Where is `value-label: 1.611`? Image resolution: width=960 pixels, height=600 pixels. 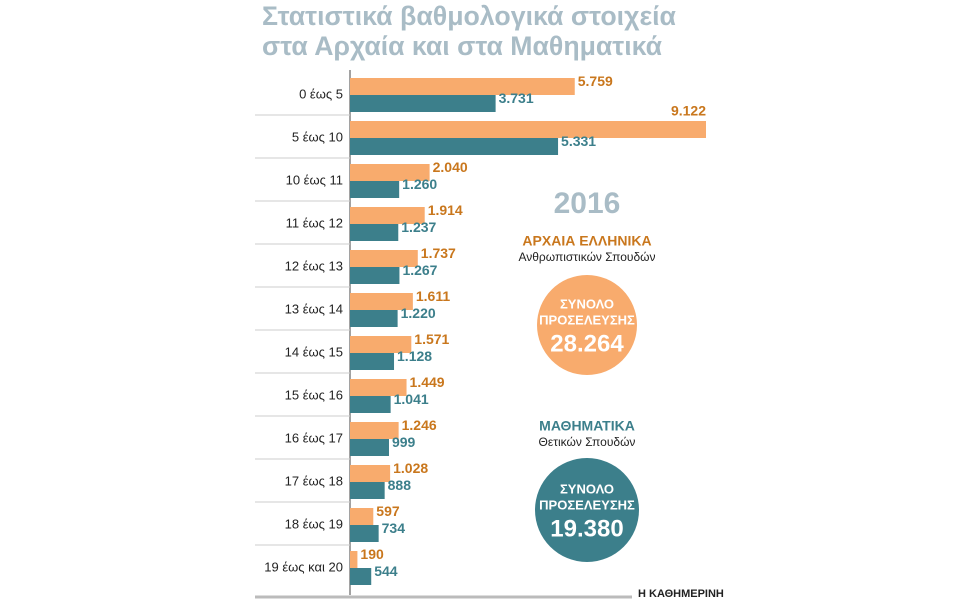
value-label: 1.611 is located at coordinates (433, 296).